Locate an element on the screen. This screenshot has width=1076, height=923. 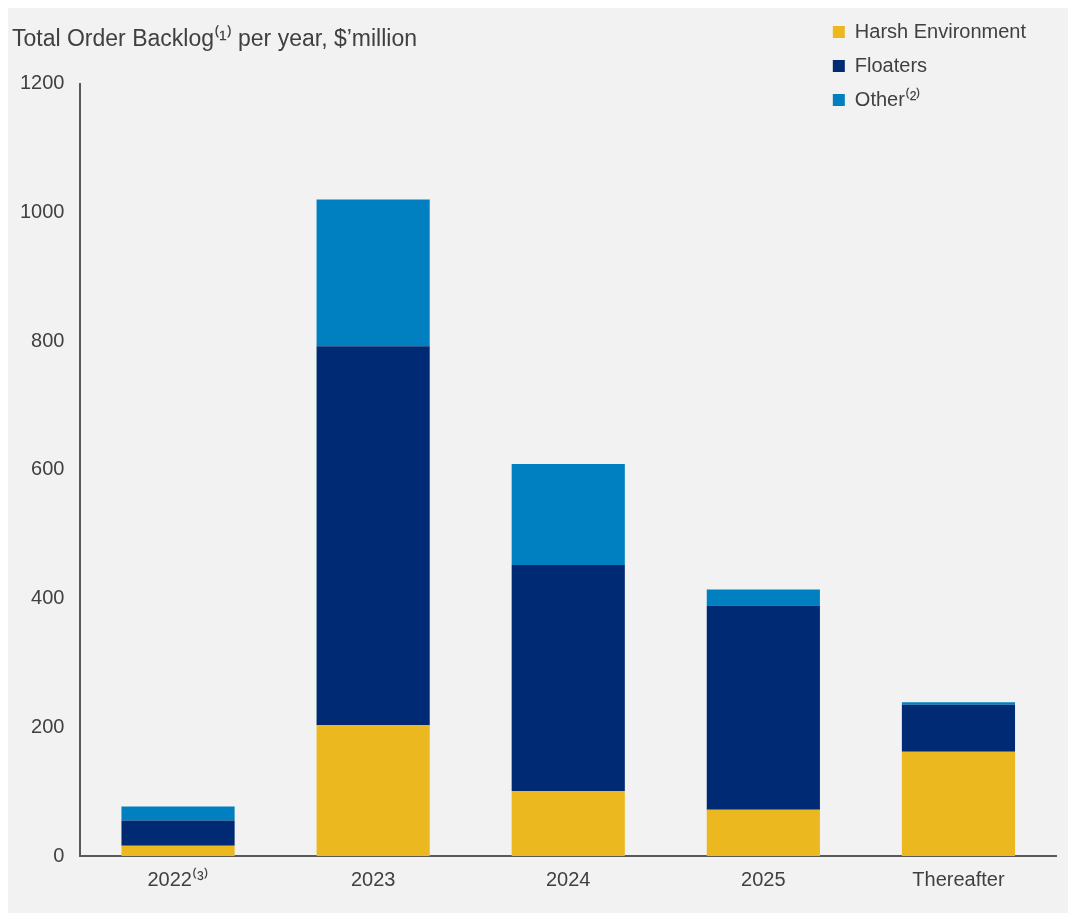
y-tick-label: 1200 is located at coordinates (42, 82).